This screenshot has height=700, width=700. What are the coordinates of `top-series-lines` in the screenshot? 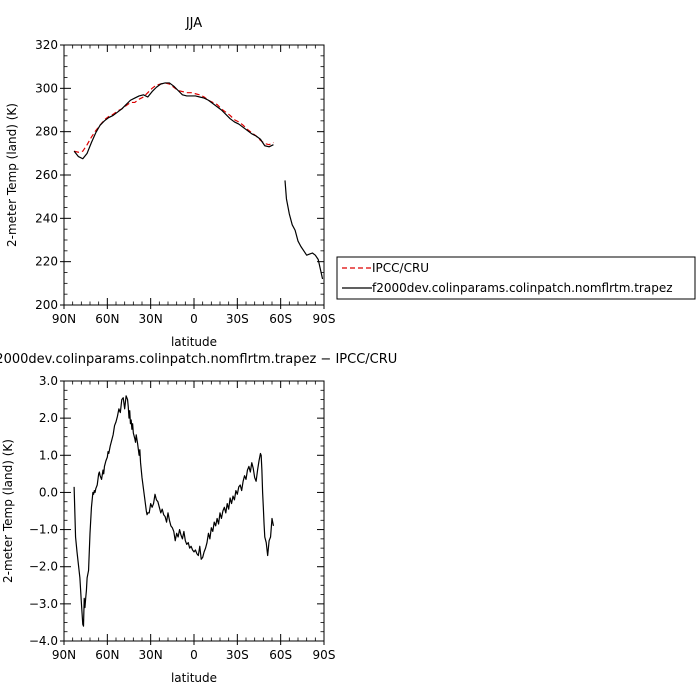 It's located at (198, 181).